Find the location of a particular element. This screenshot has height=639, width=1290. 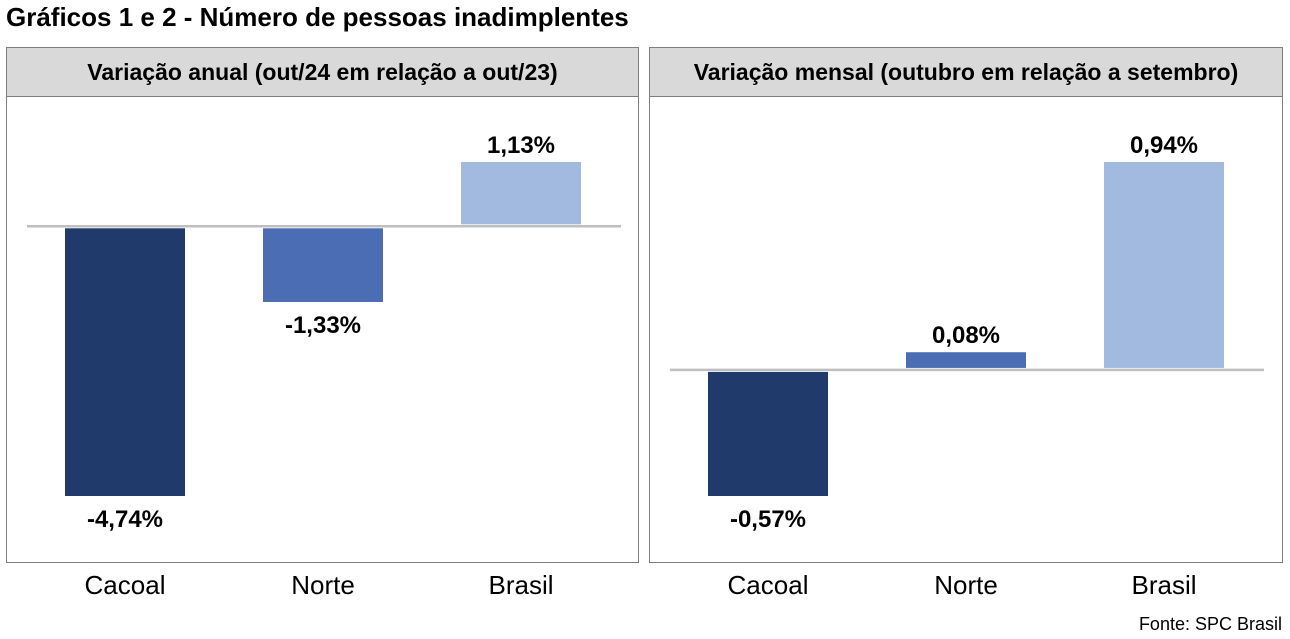

data-label: 1,13% is located at coordinates (521, 145).